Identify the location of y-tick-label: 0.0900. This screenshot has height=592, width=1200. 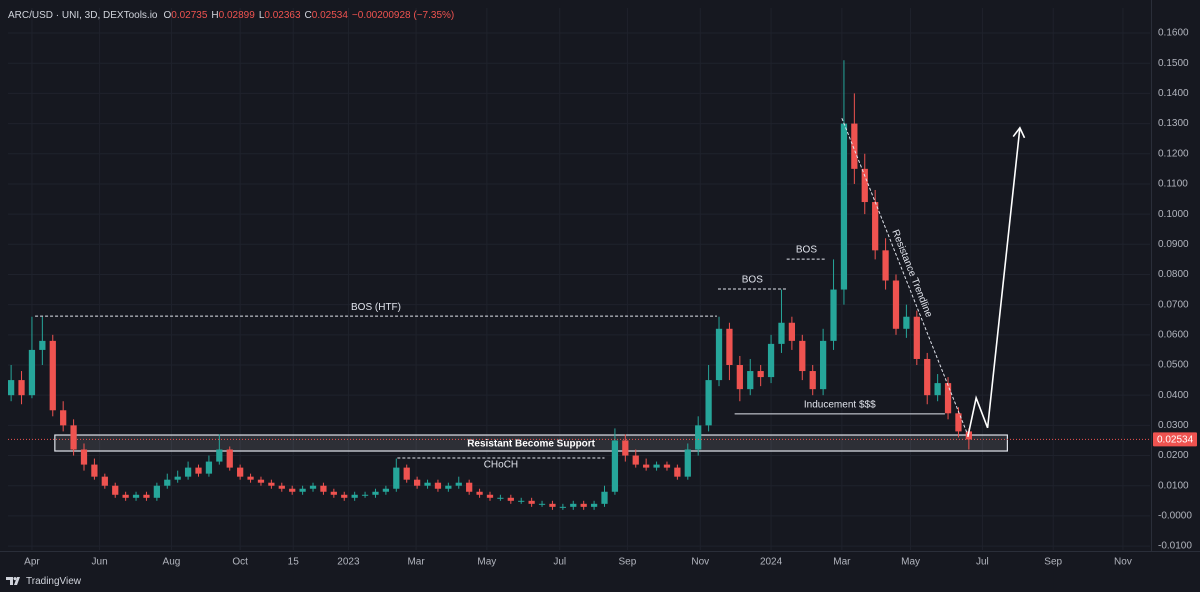
(1173, 244).